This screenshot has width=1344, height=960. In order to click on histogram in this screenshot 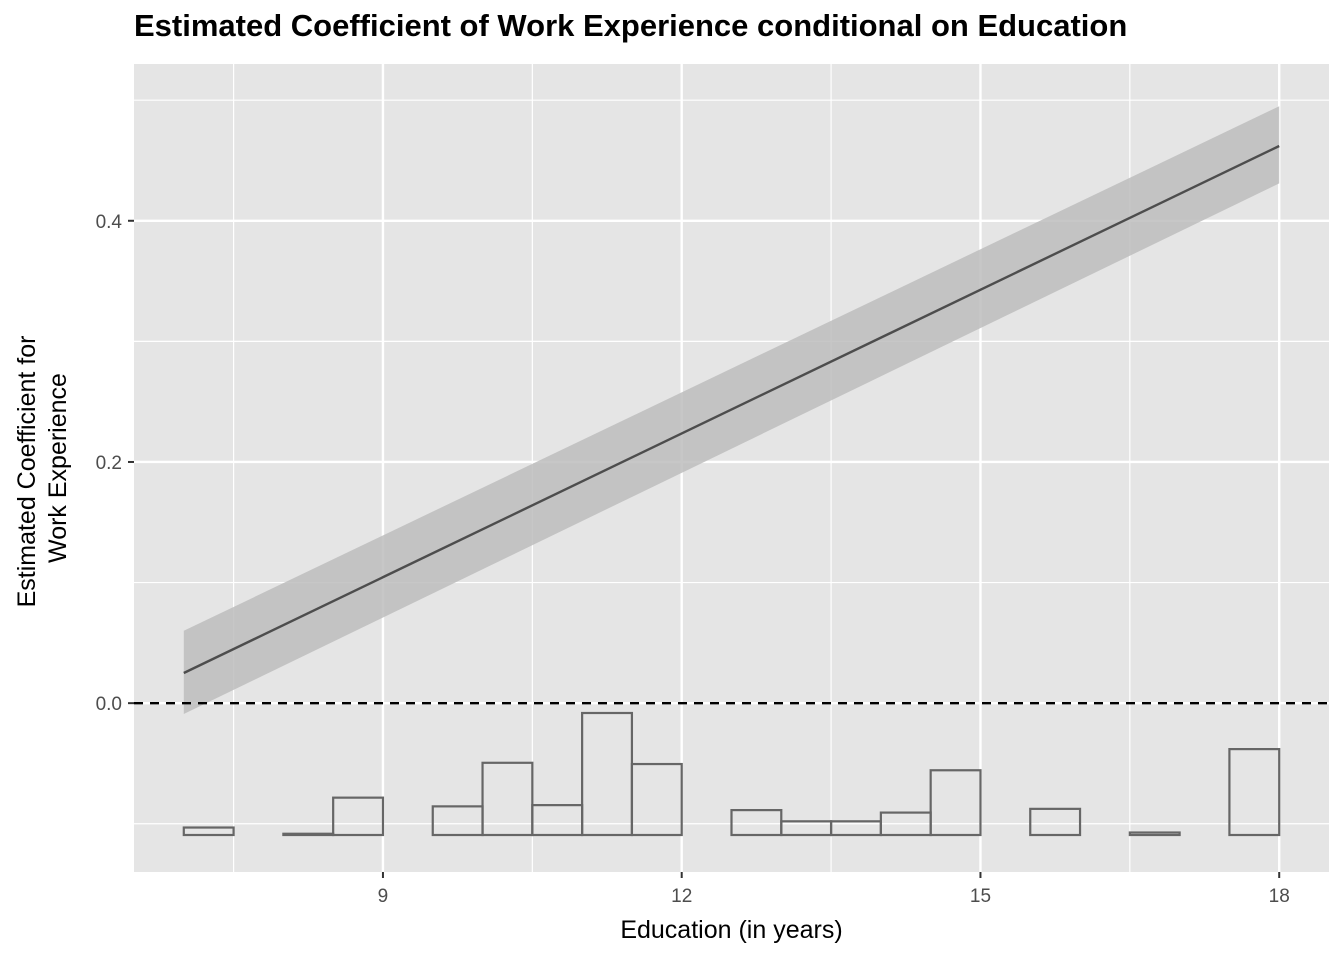, I will do `click(731, 774)`.